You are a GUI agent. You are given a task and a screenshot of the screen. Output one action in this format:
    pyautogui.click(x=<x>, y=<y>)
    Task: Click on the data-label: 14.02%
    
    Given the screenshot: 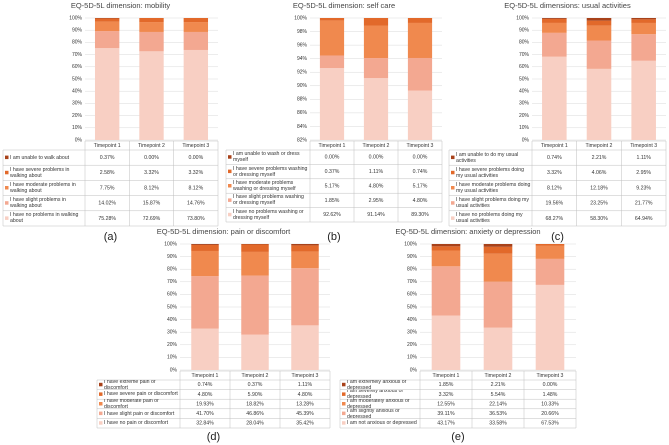 What is the action you would take?
    pyautogui.click(x=107, y=204)
    